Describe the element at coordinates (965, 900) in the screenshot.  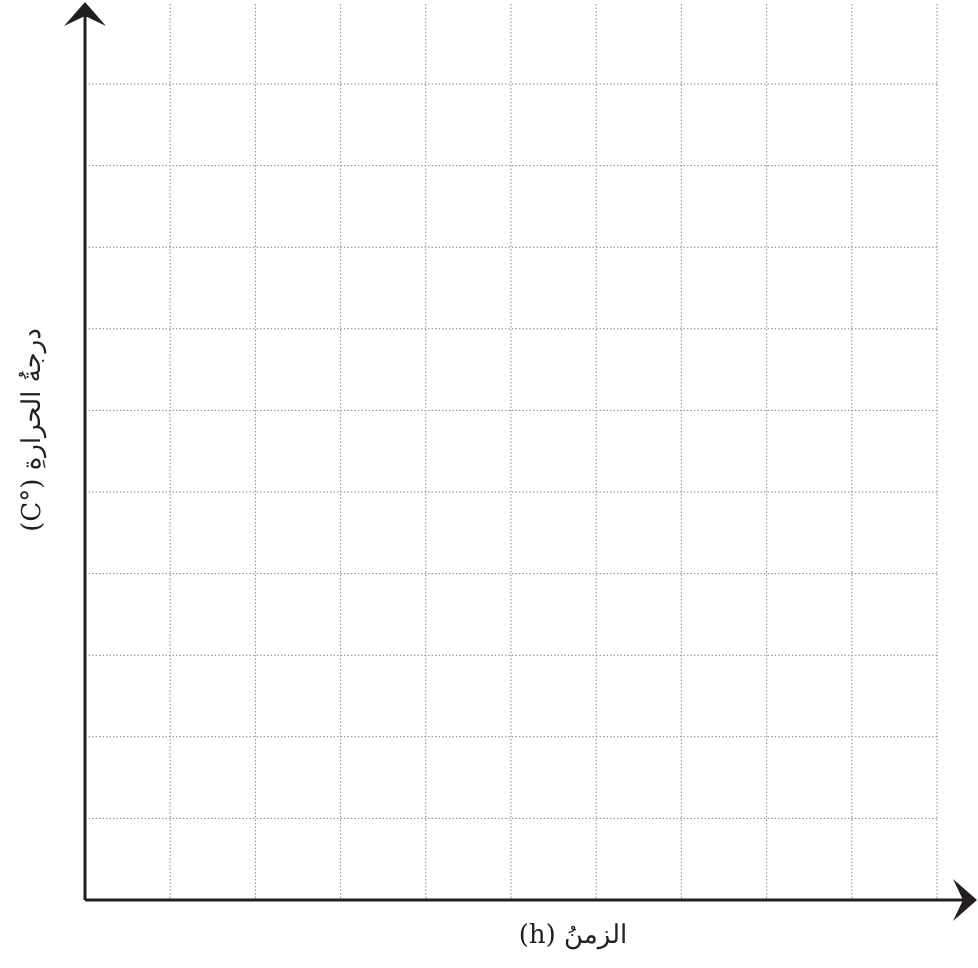
I see `x-axis-arrow` at that location.